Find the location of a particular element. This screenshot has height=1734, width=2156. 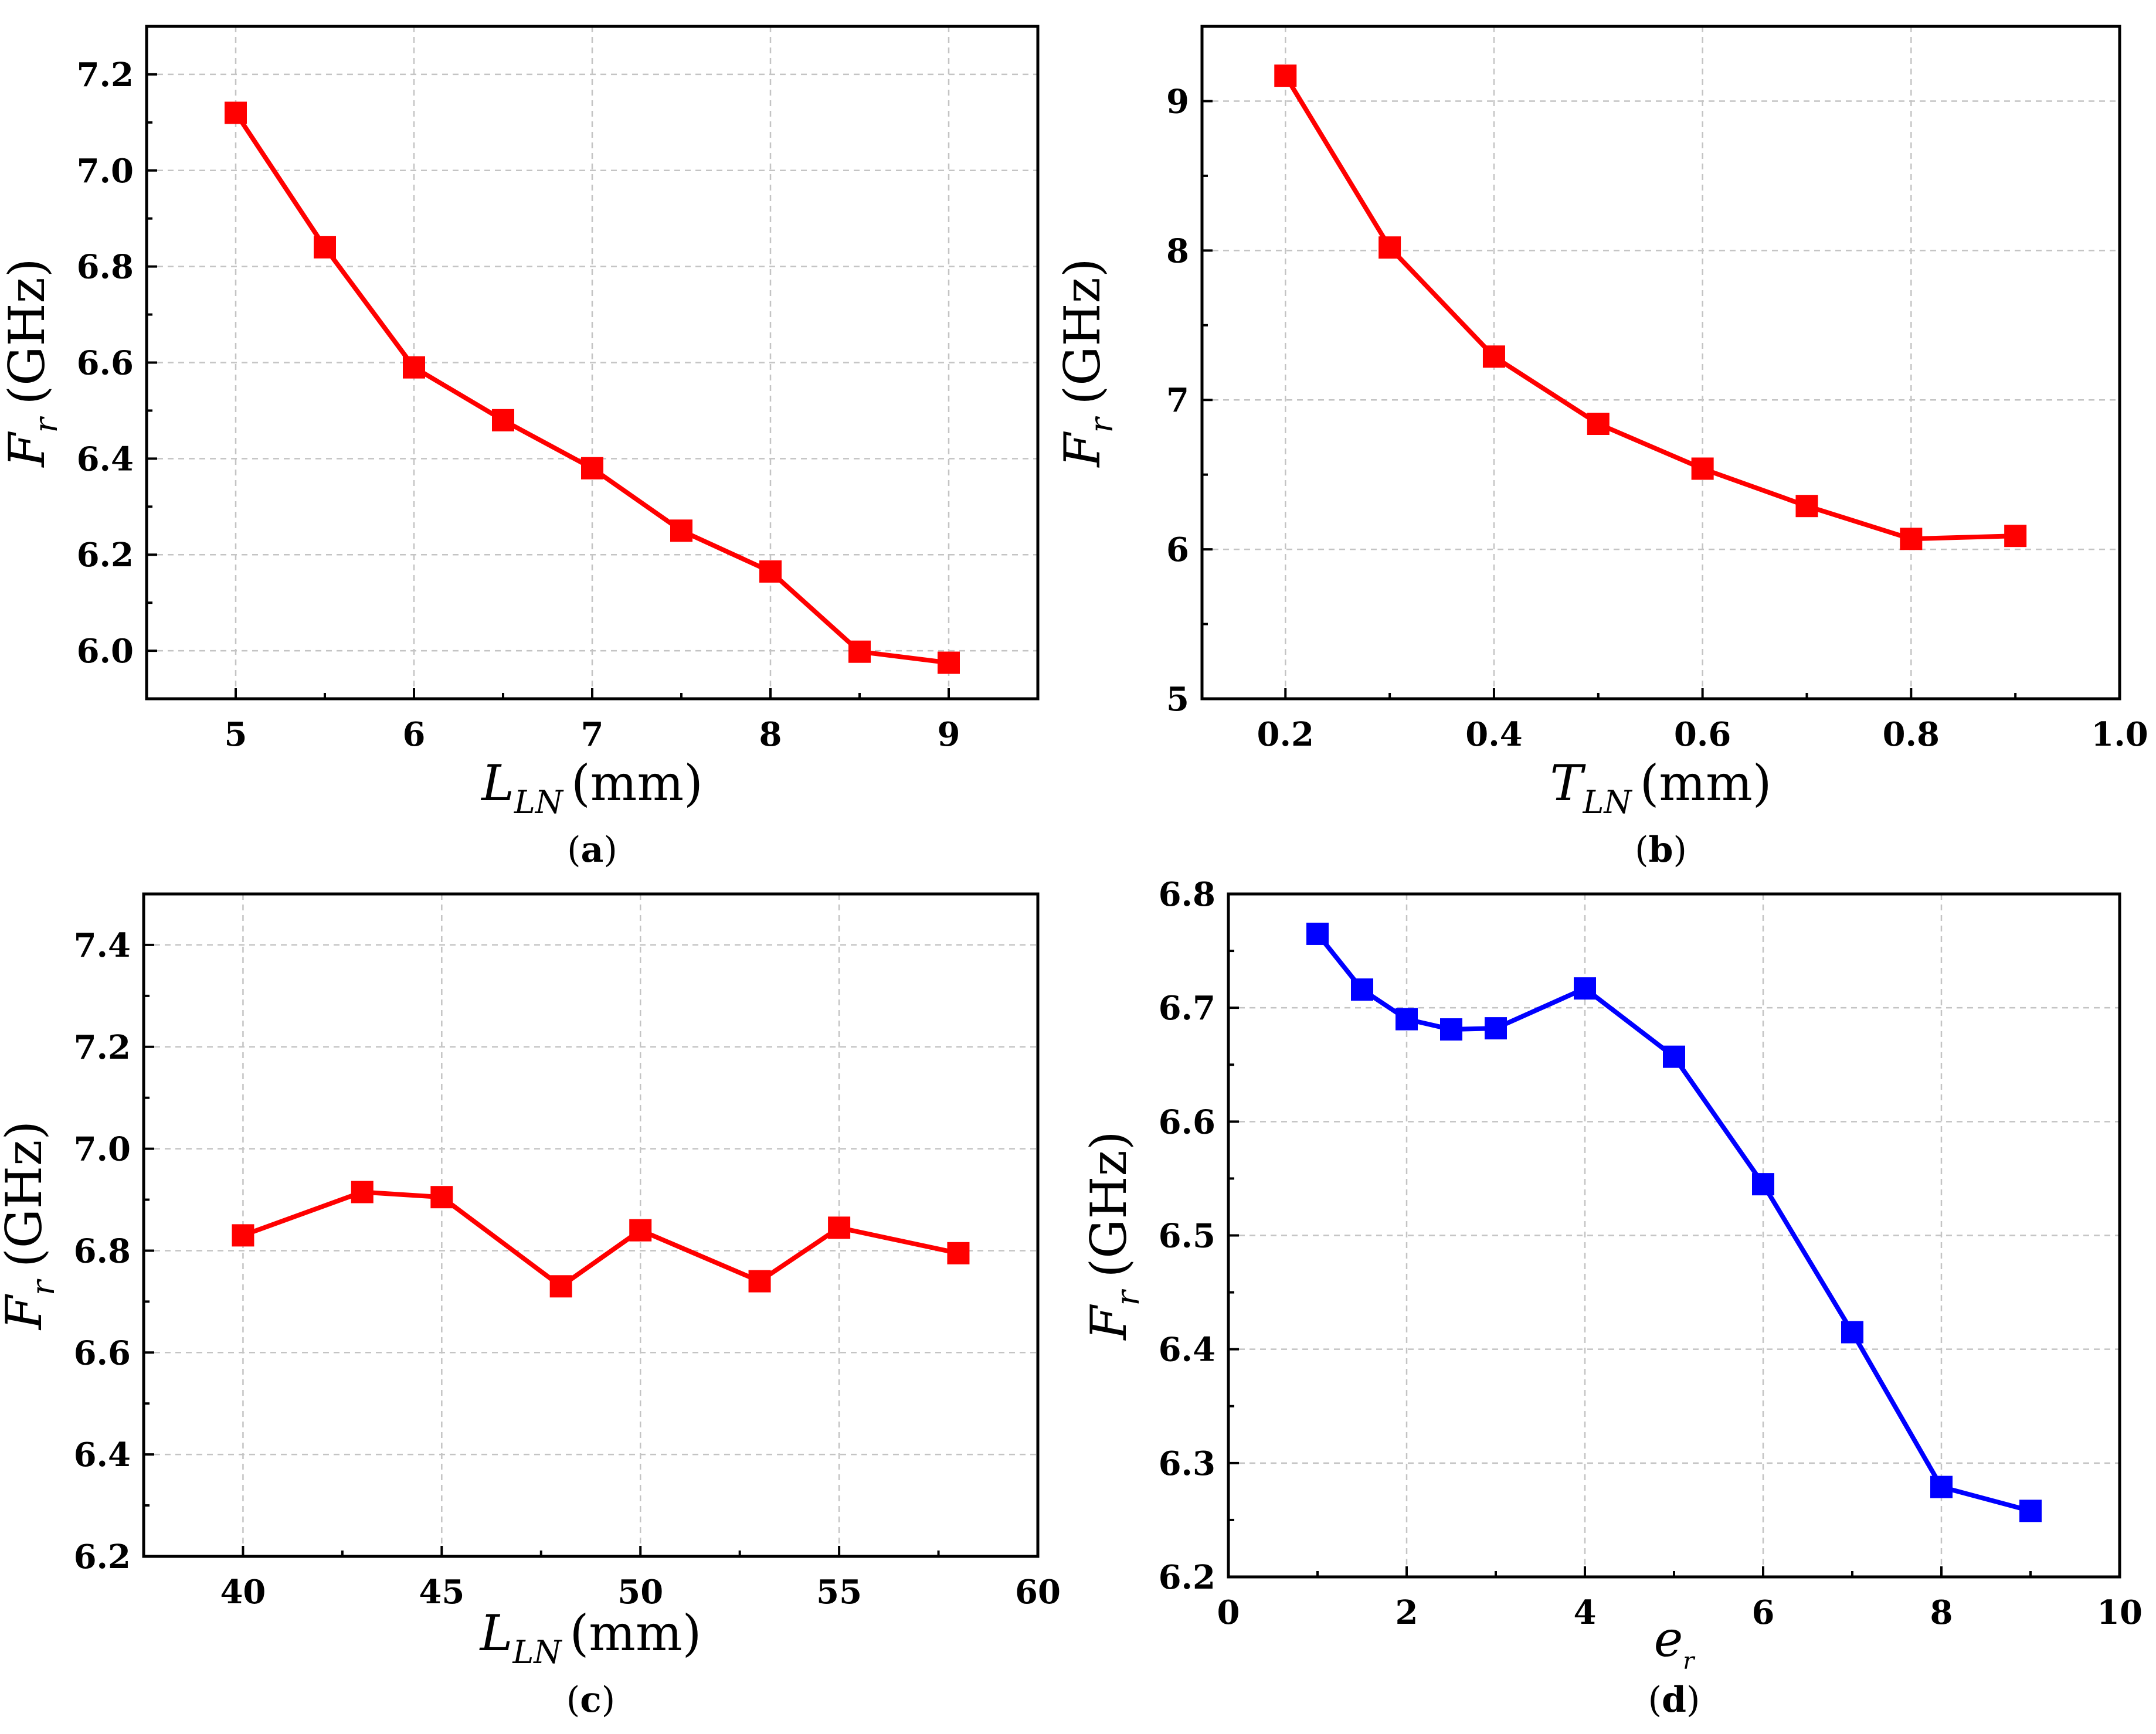

x-axis-var: L is located at coordinates (496, 1633).